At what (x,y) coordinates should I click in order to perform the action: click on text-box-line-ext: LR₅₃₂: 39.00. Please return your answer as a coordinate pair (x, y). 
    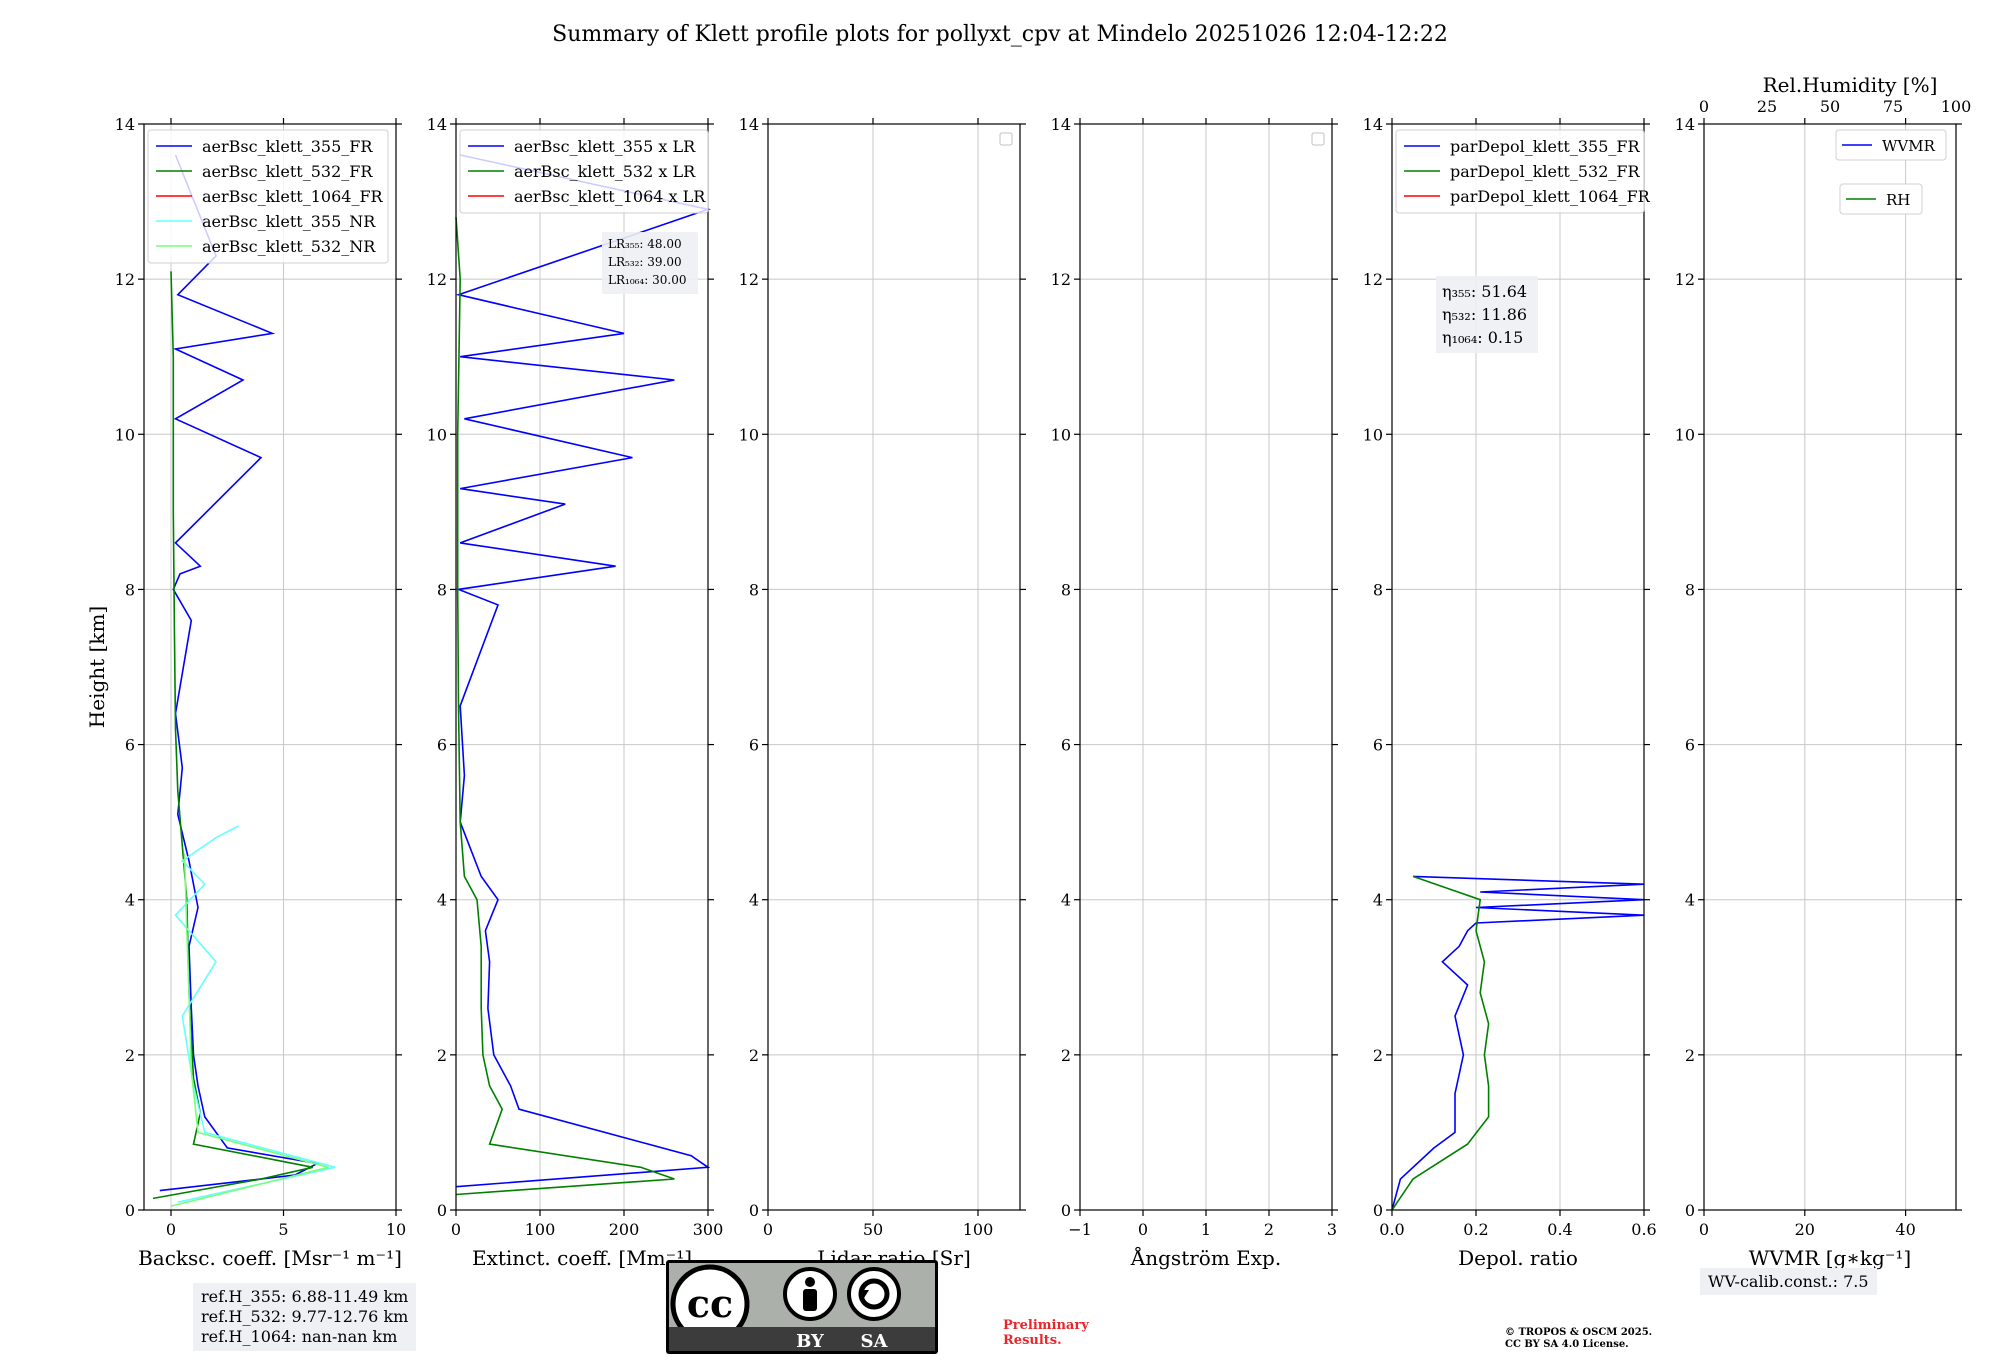
    Looking at the image, I should click on (645, 262).